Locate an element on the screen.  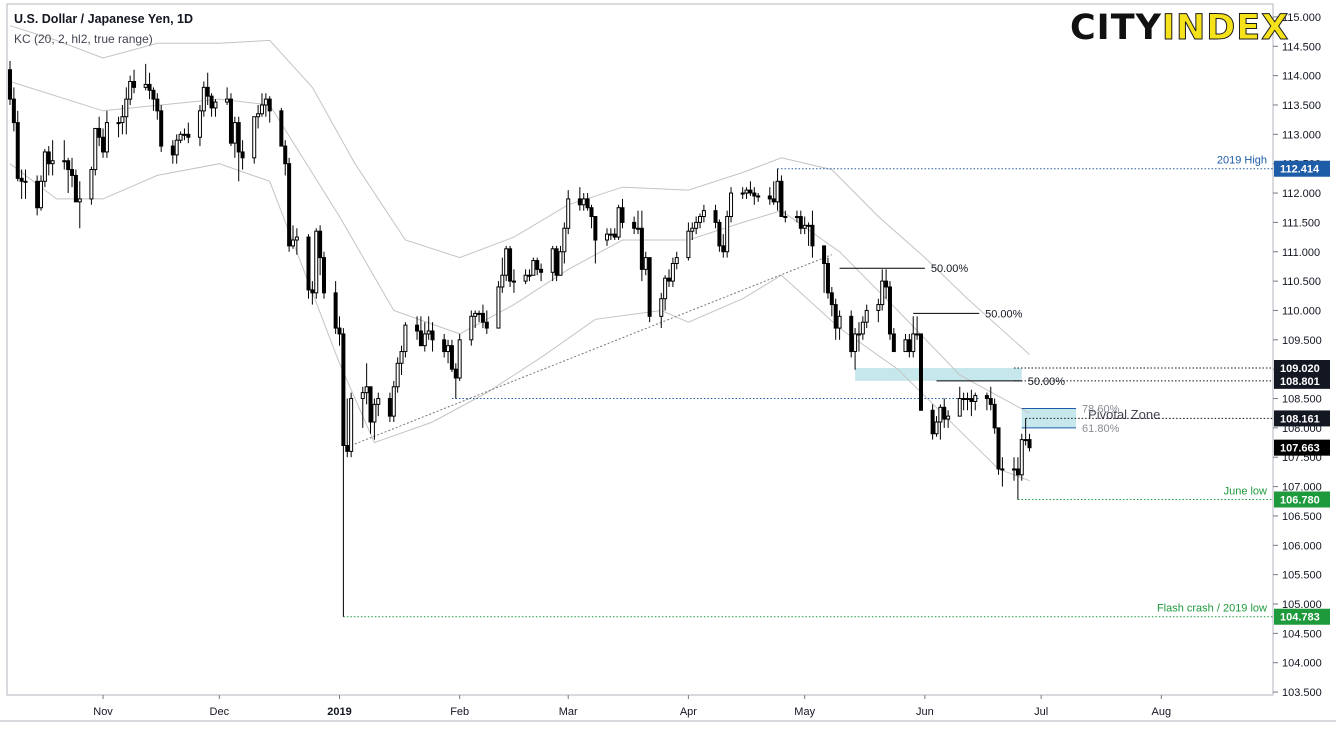
y-tick-label: 104.500 is located at coordinates (1302, 634).